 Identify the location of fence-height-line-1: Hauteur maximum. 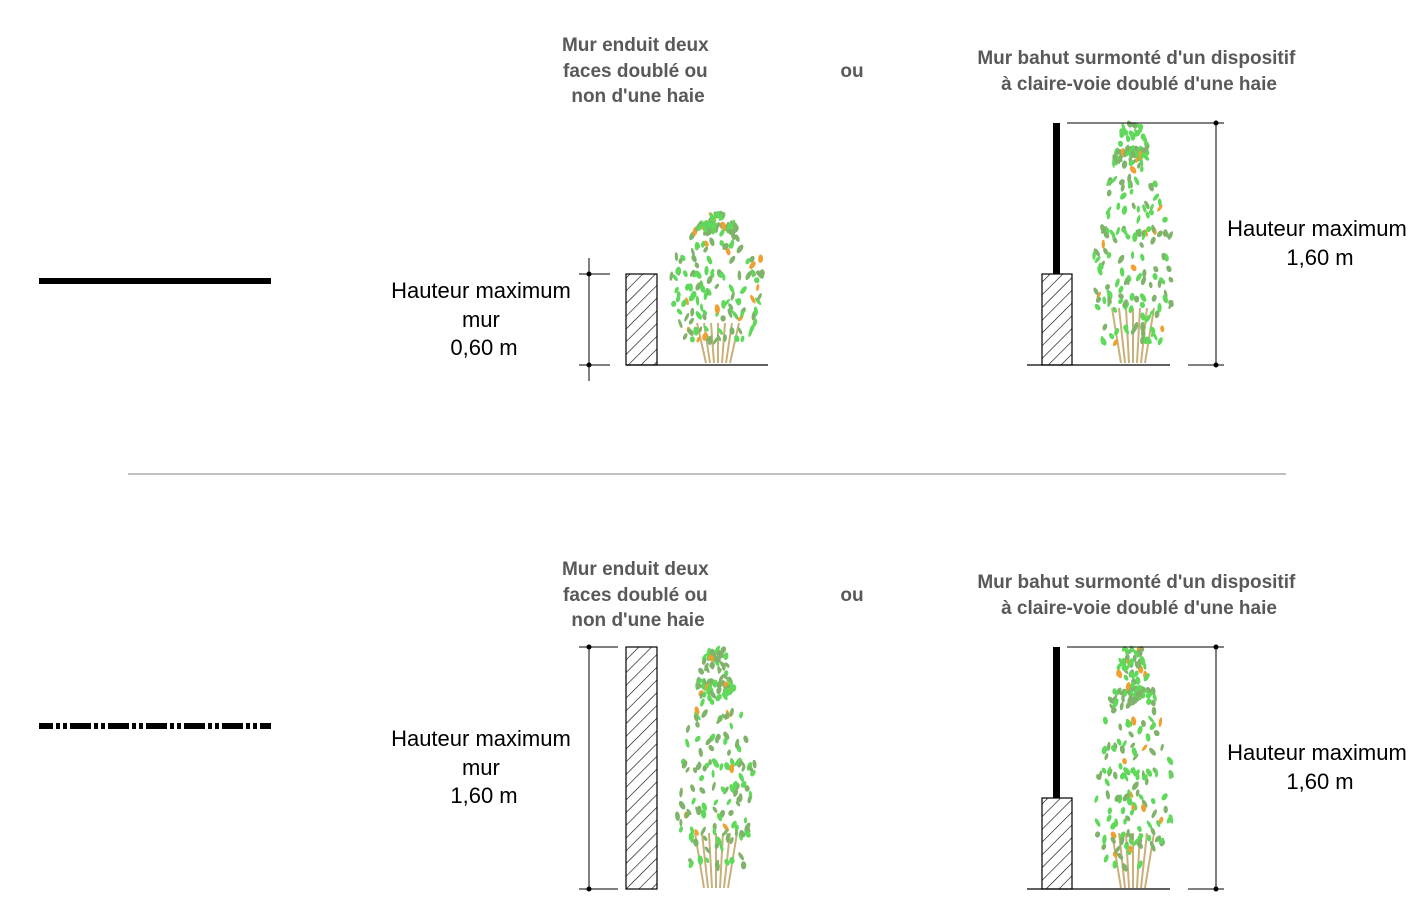
(1317, 752).